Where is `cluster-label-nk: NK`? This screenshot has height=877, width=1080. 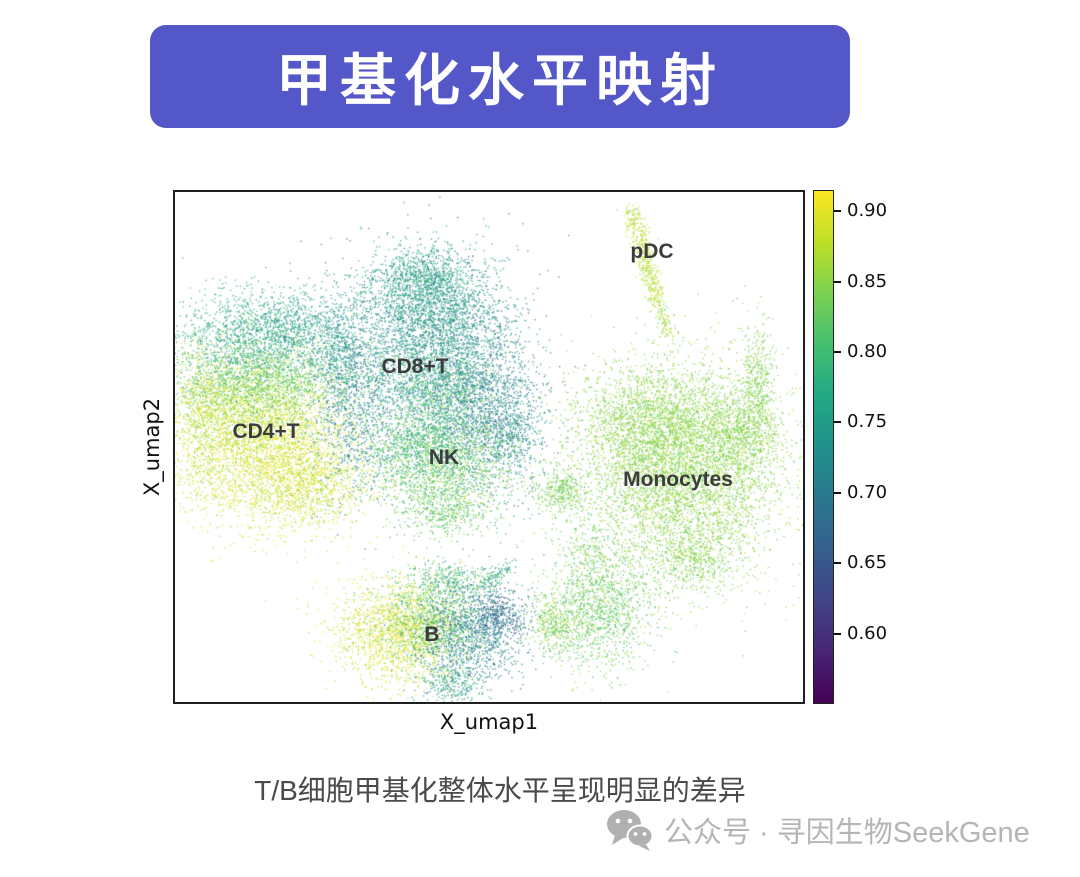 cluster-label-nk: NK is located at coordinates (444, 457).